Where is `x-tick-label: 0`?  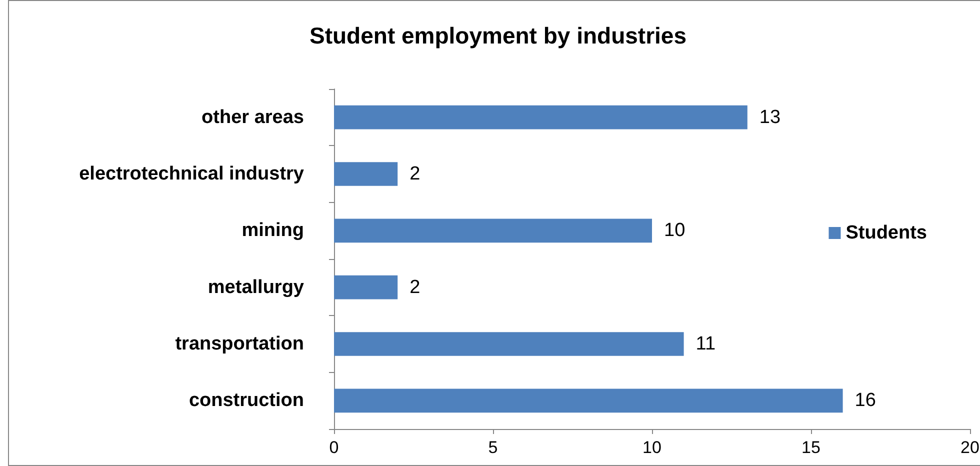
x-tick-label: 0 is located at coordinates (334, 447).